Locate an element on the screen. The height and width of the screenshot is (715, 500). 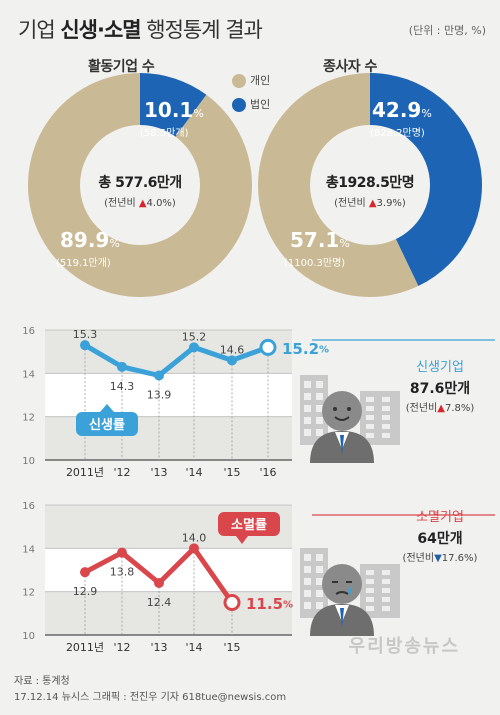
death-xtick-label: '15 is located at coordinates (231, 647).